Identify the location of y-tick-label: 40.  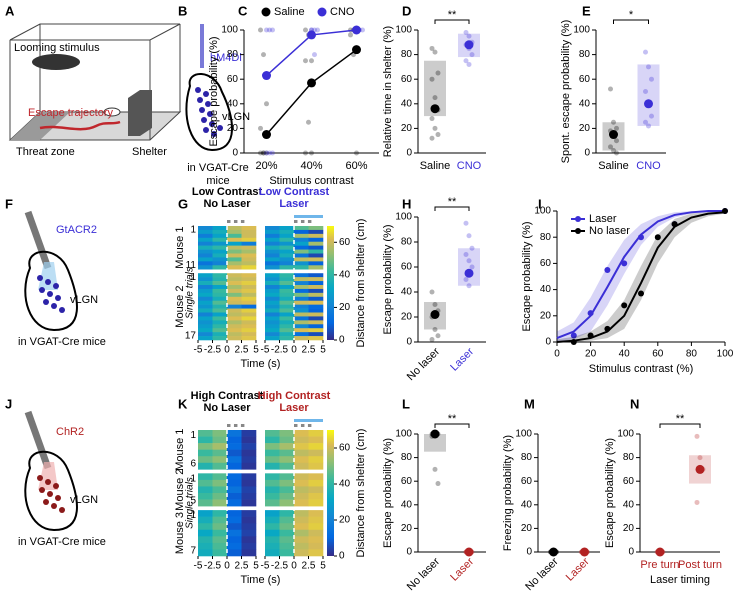
(407, 504).